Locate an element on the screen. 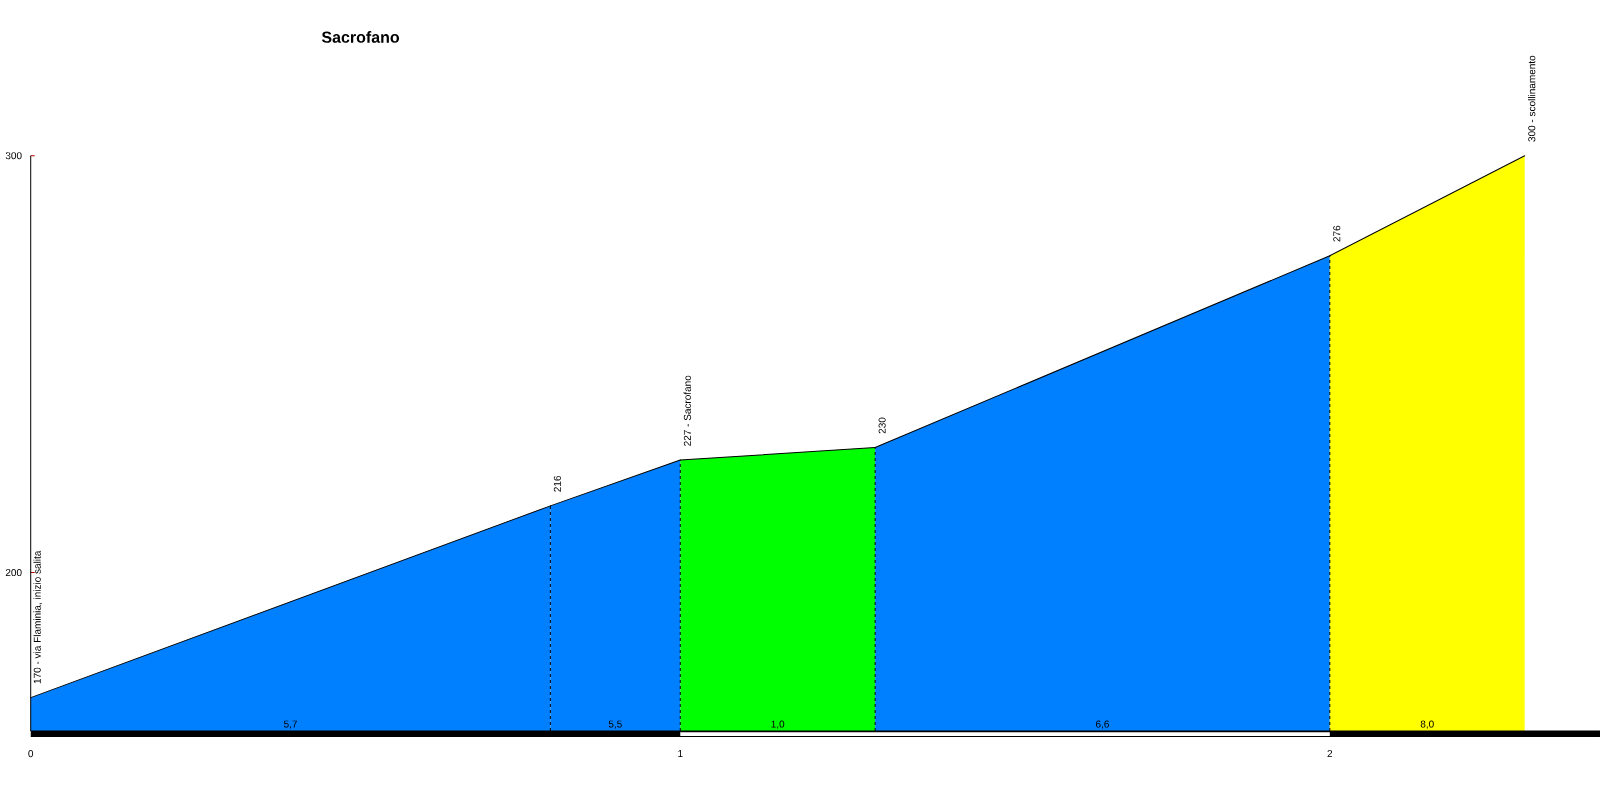 The width and height of the screenshot is (1600, 800). y-tick-label: 300 is located at coordinates (13, 156).